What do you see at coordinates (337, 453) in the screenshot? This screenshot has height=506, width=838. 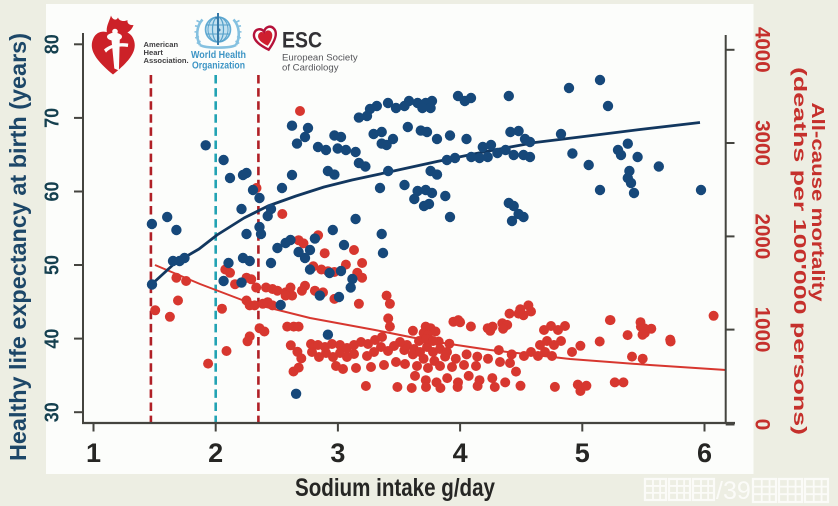 I see `svg-text: 3` at bounding box center [337, 453].